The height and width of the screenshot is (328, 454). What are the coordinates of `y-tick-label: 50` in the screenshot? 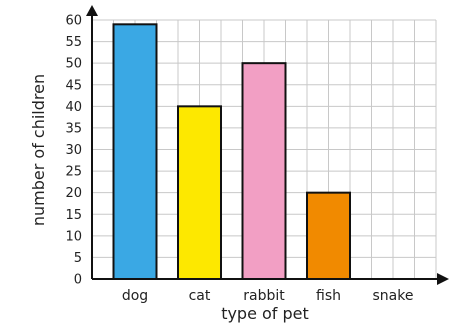 It's located at (73, 64).